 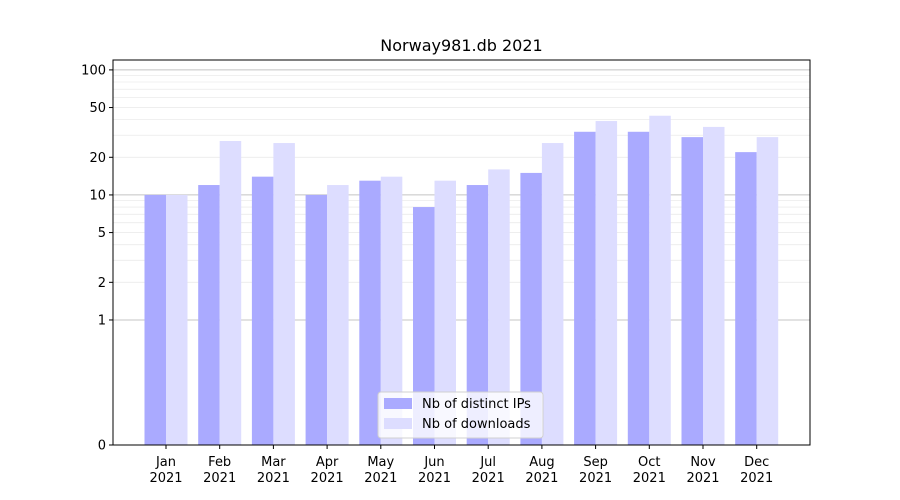 What do you see at coordinates (649, 470) in the screenshot?
I see `x-tick-label: Oct 2021` at bounding box center [649, 470].